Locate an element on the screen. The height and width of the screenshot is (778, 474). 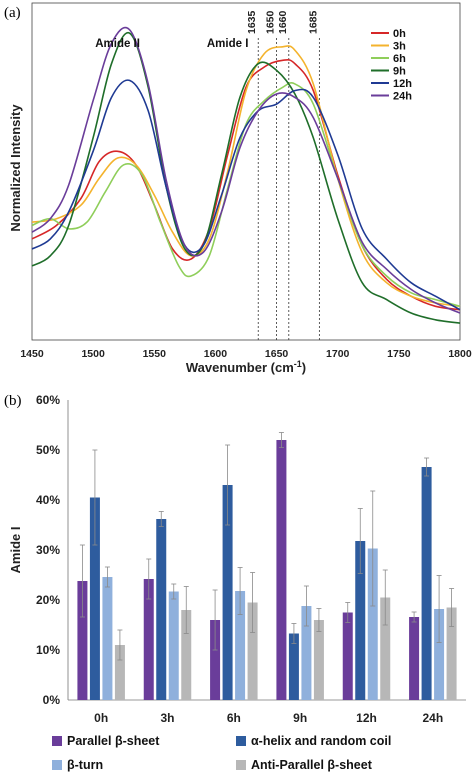
reference-lines: 1635 1650 1660 1685 is located at coordinates (283, 175).